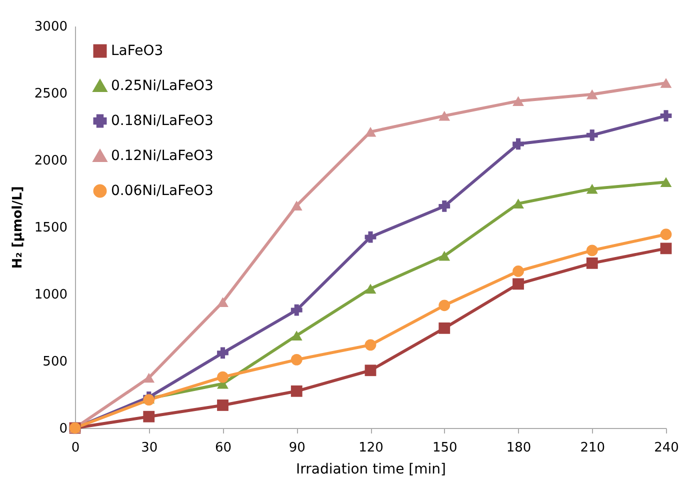 The height and width of the screenshot is (486, 697). What do you see at coordinates (519, 448) in the screenshot?
I see `x-tick-label: 180` at bounding box center [519, 448].